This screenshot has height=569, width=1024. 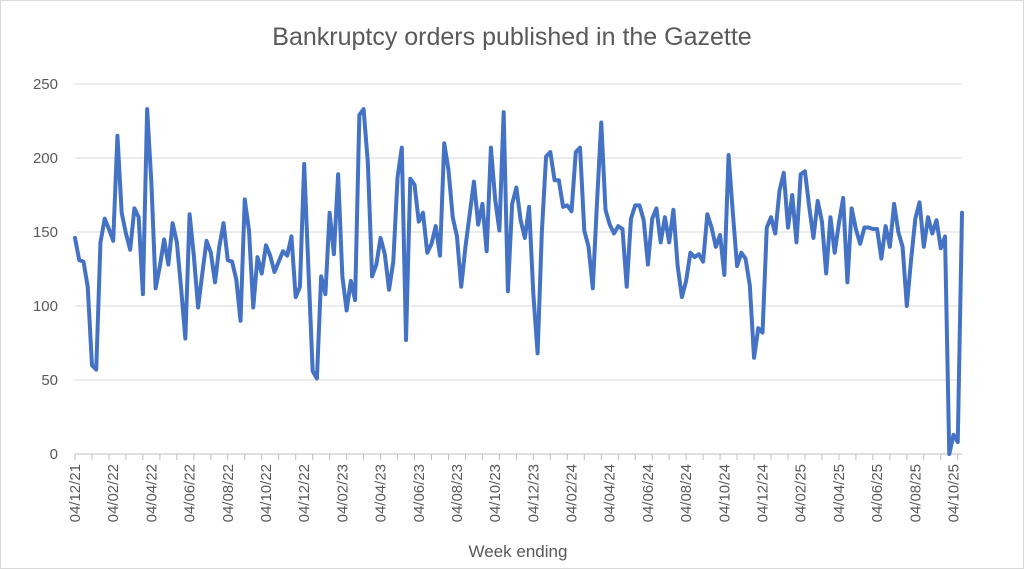 What do you see at coordinates (228, 493) in the screenshot?
I see `x-tick-label: 04/08/22` at bounding box center [228, 493].